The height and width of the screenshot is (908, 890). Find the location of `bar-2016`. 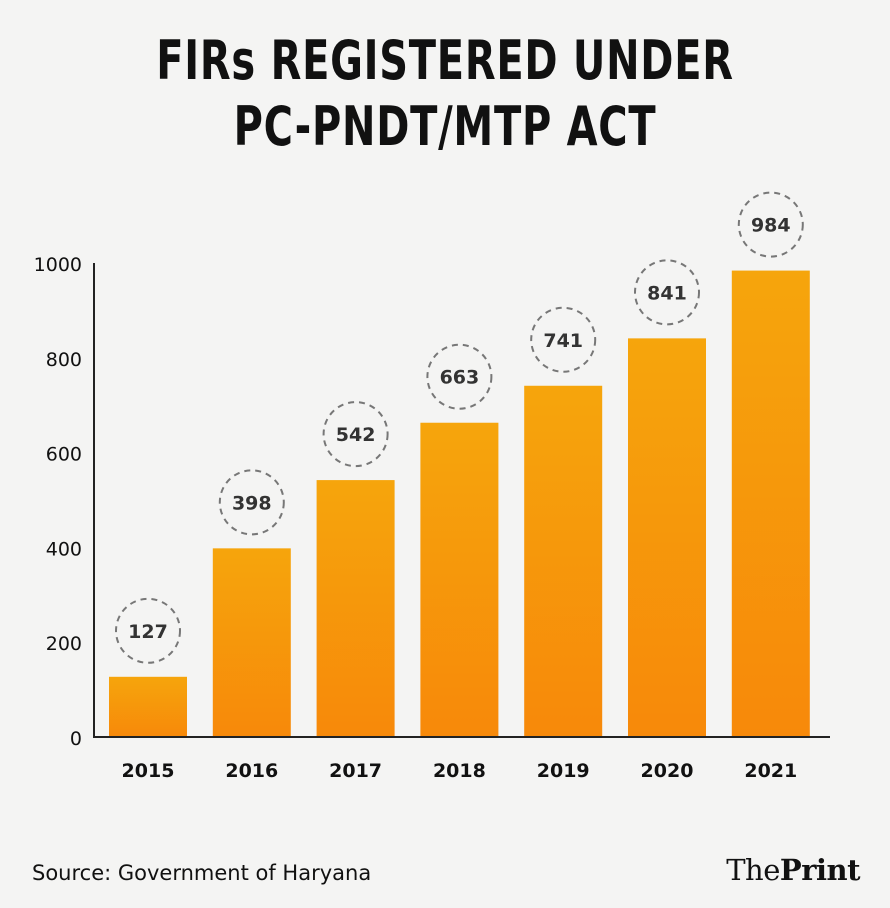

bar-2016 is located at coordinates (251, 642).